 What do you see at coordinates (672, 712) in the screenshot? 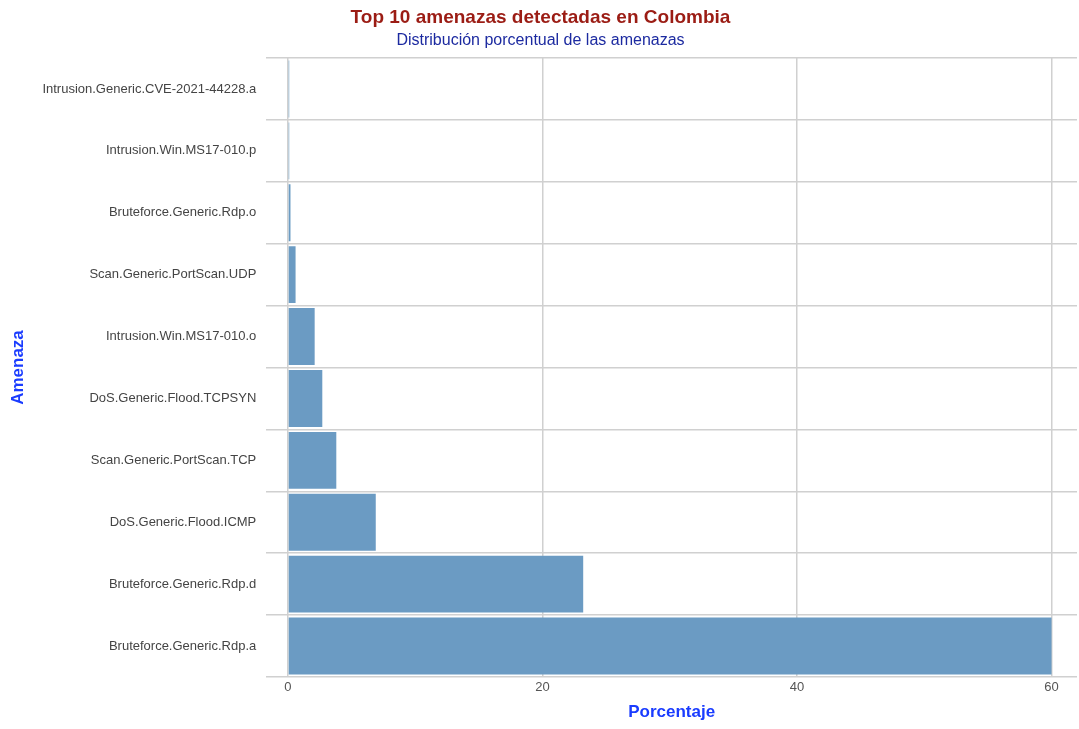
I see `x-axis-title: Porcentaje` at bounding box center [672, 712].